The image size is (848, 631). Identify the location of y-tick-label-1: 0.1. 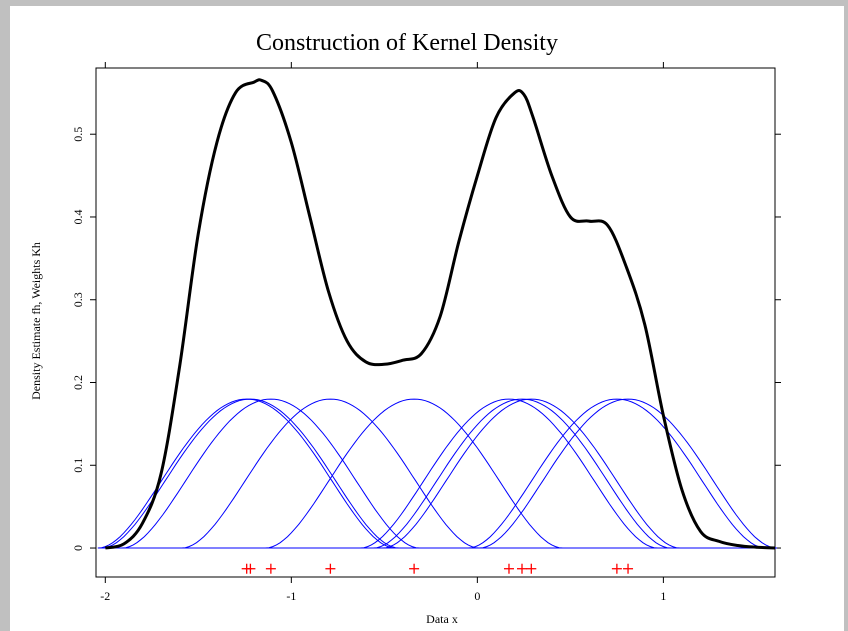
(78, 465).